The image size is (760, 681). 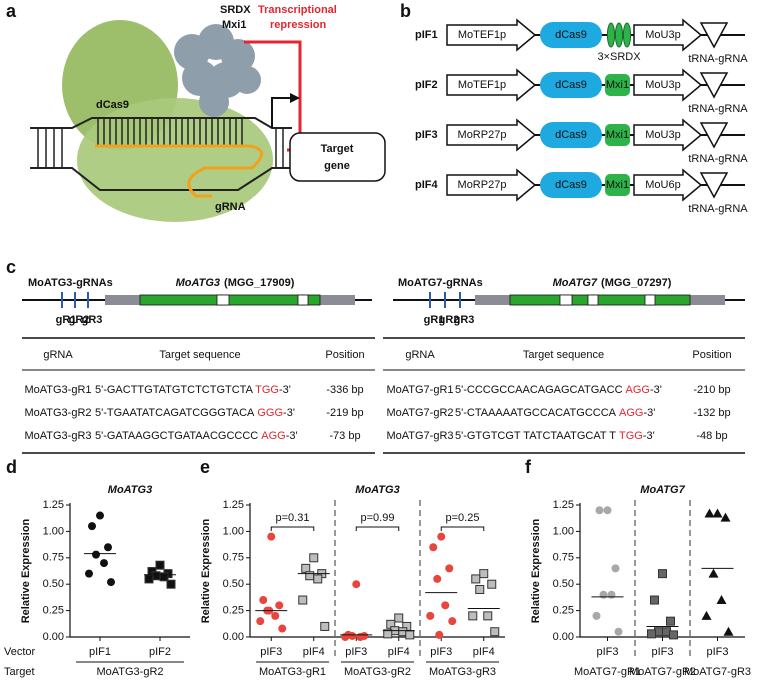 What do you see at coordinates (11, 267) in the screenshot?
I see `panel-label: c` at bounding box center [11, 267].